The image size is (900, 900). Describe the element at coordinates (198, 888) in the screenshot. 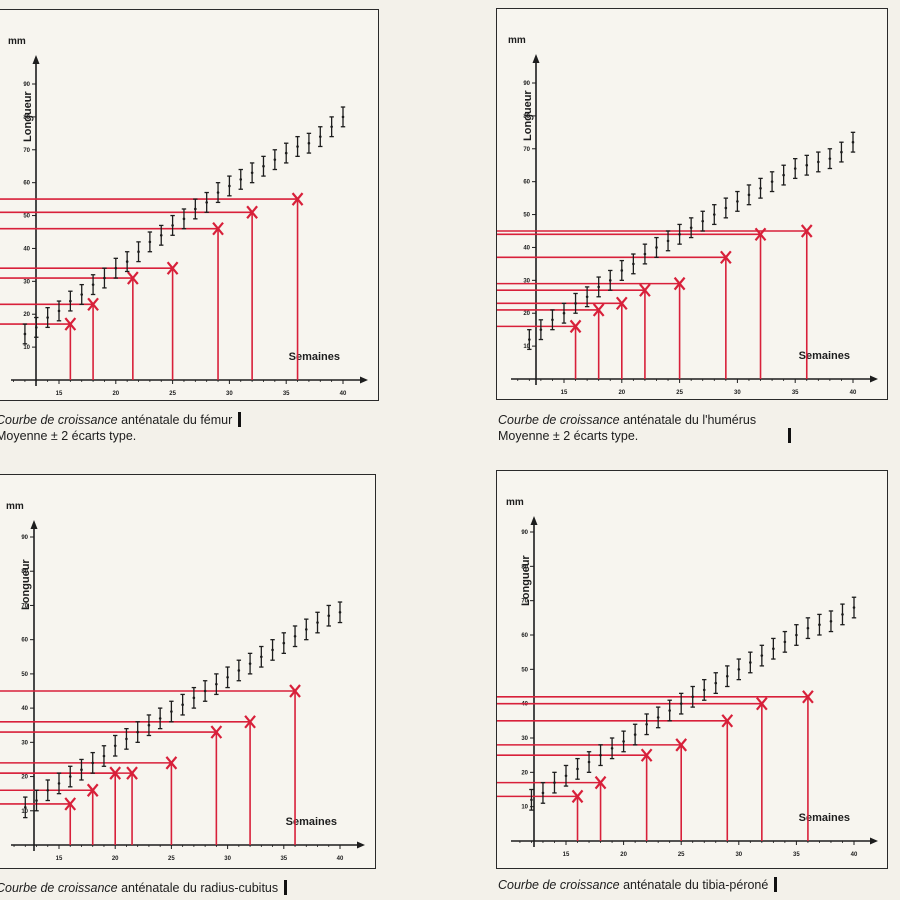

I see `caption-radius-rest: anténatale du radius-cubitus` at that location.